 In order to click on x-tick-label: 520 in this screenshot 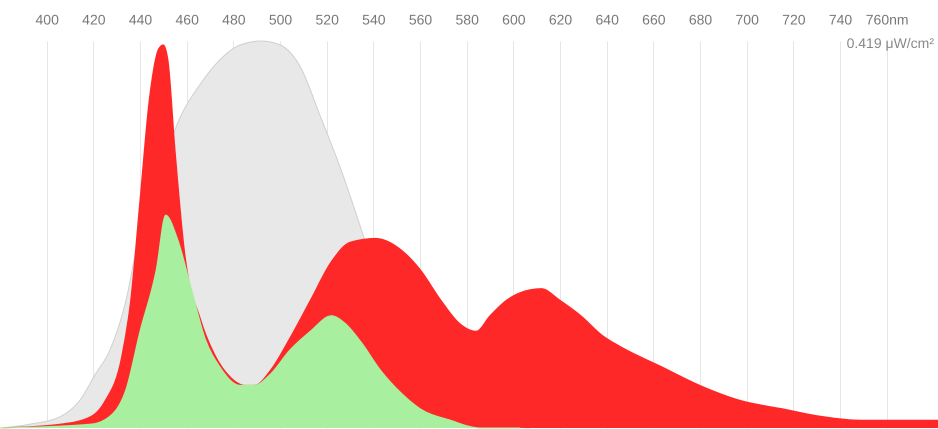, I will do `click(327, 20)`.